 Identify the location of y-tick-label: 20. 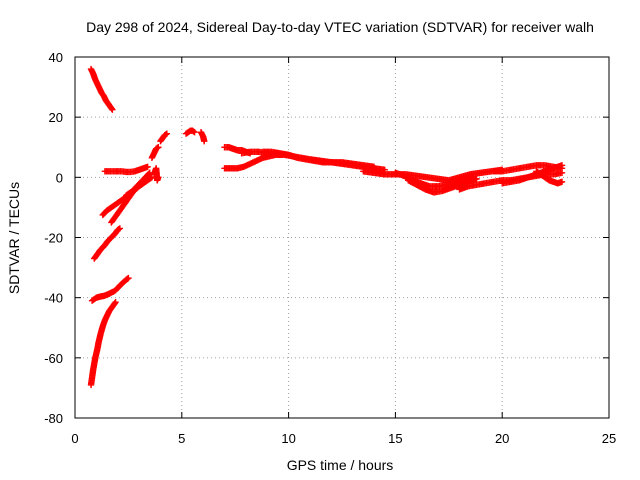
(56, 117).